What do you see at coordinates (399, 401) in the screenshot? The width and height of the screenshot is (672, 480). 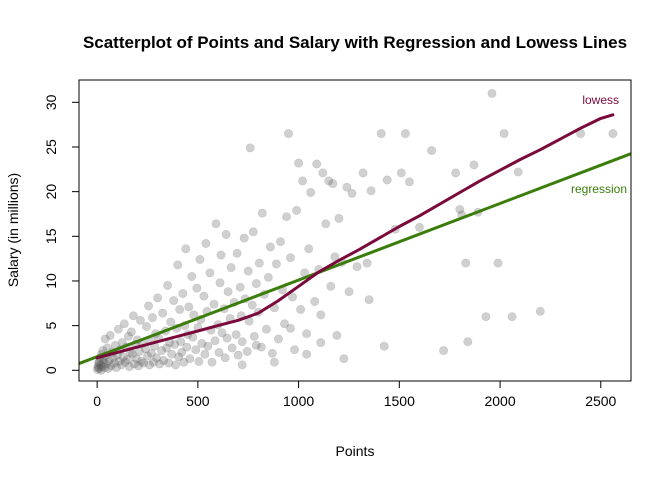 I see `x-tick-label: 1500` at bounding box center [399, 401].